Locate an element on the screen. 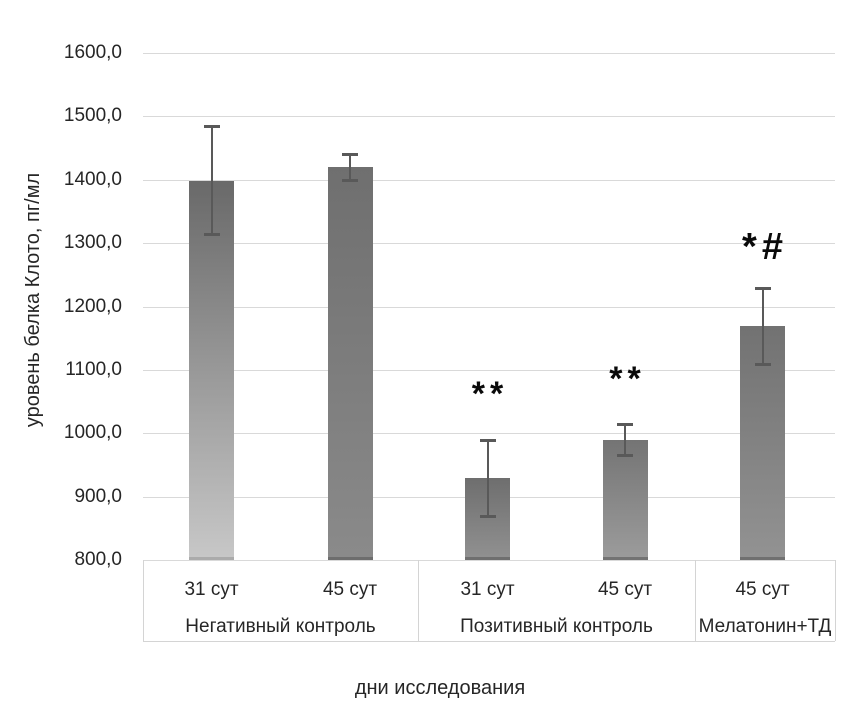  category-band-left-border is located at coordinates (143, 600).